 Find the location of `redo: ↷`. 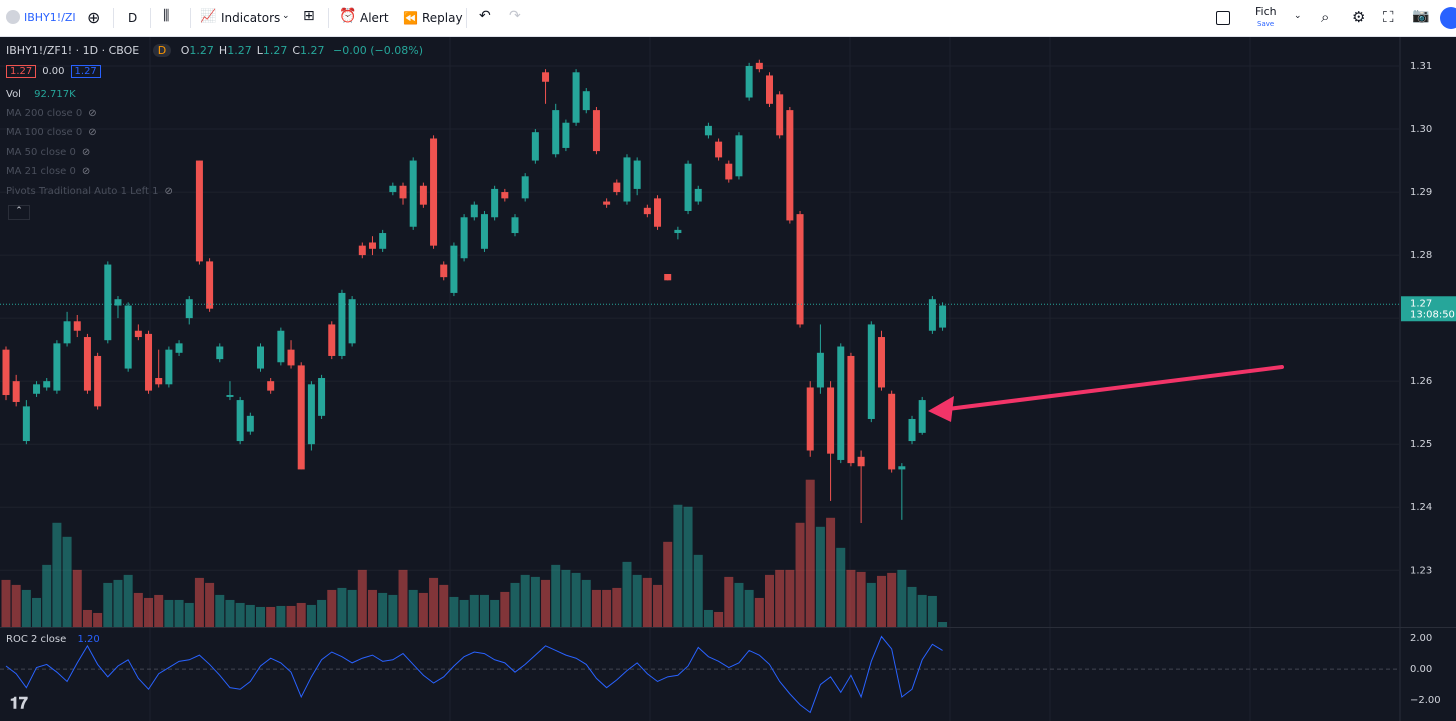

redo: ↷ is located at coordinates (515, 16).